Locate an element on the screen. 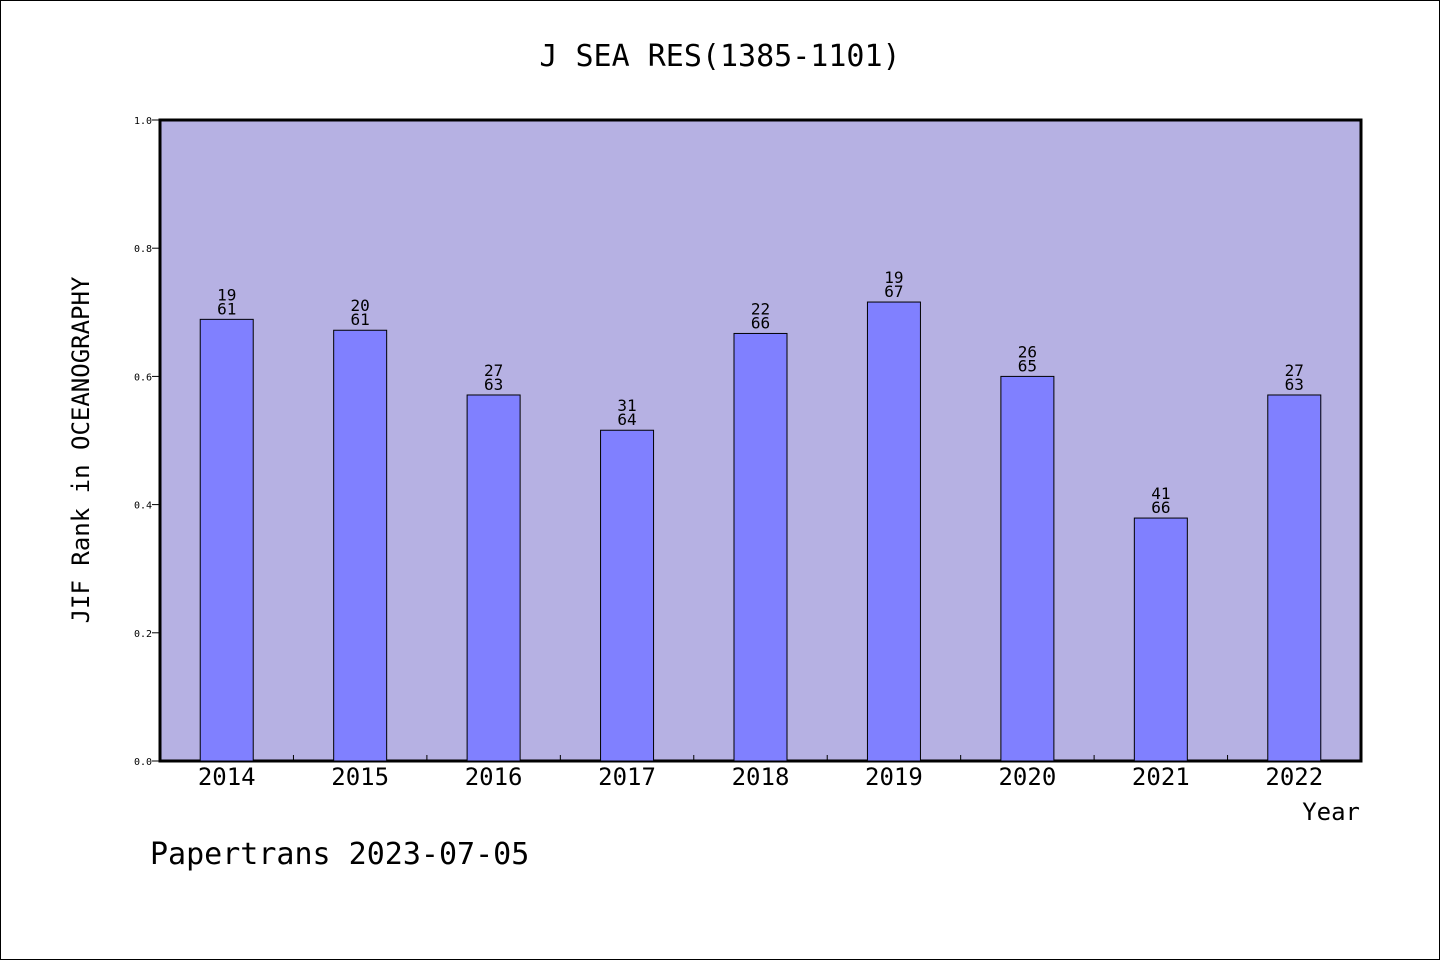  bar-rank-label: 31 is located at coordinates (626, 405).